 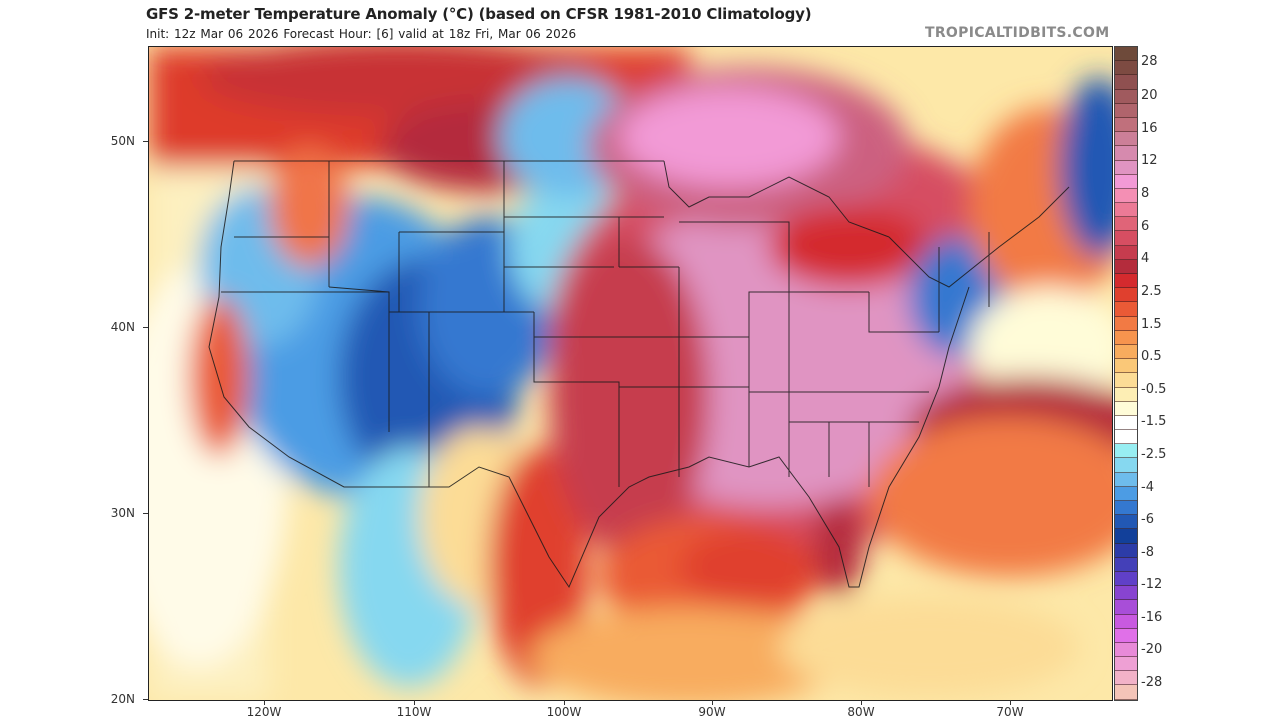 What do you see at coordinates (1149, 61) in the screenshot?
I see `colorbar-label: 28` at bounding box center [1149, 61].